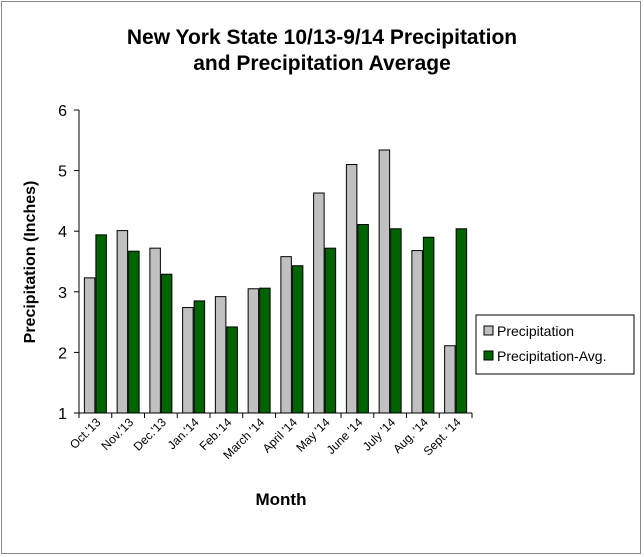 This screenshot has width=644, height=557. I want to click on x-tick-label: Nov.'13, so click(117, 434).